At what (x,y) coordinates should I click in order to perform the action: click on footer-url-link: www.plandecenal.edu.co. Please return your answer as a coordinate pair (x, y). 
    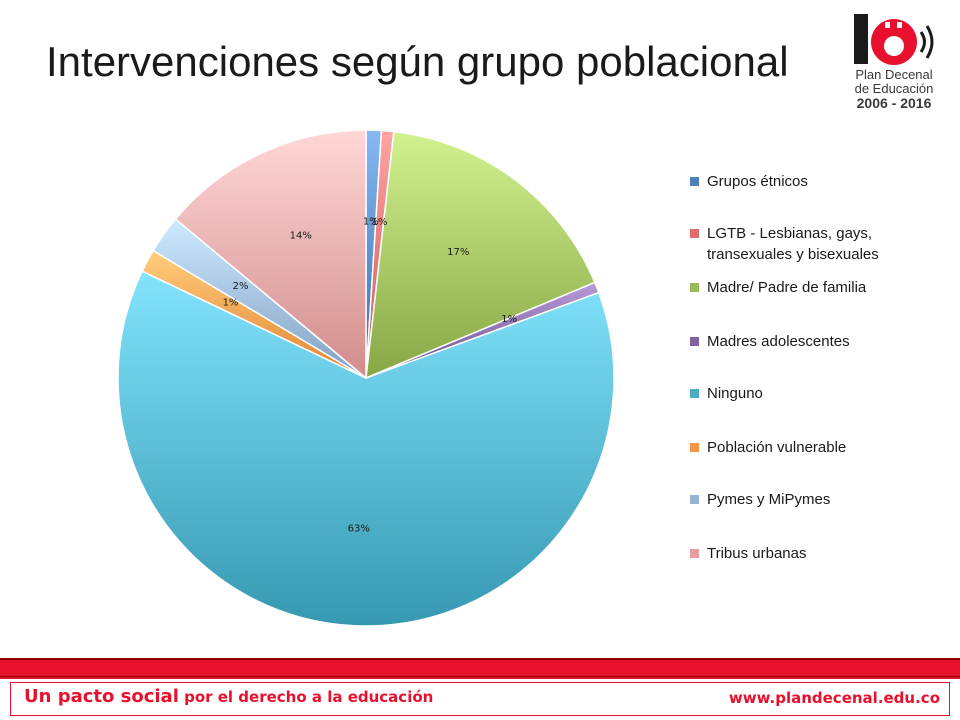
    Looking at the image, I should click on (834, 698).